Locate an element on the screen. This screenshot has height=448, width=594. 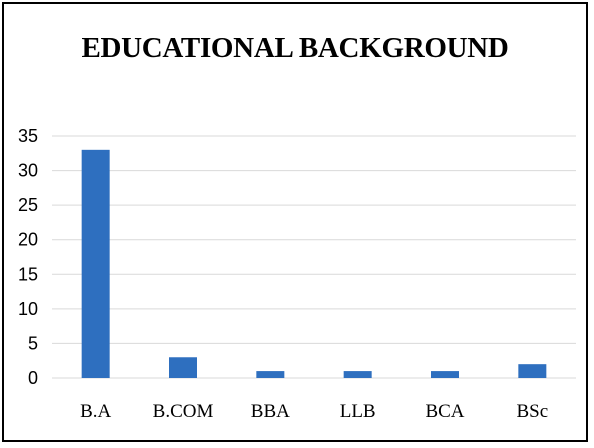
bar-bba is located at coordinates (270, 374).